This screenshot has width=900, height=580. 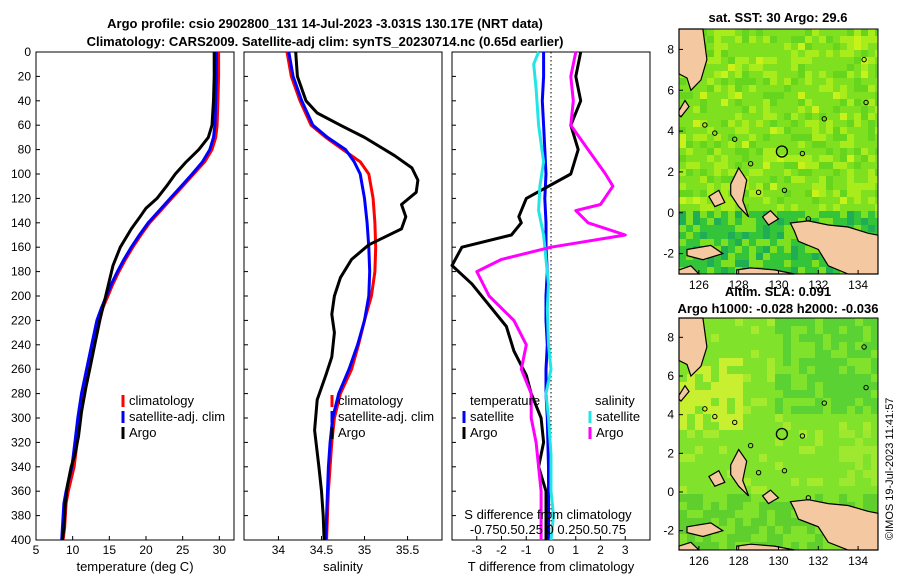 I want to click on argo-location-marker, so click(x=782, y=151).